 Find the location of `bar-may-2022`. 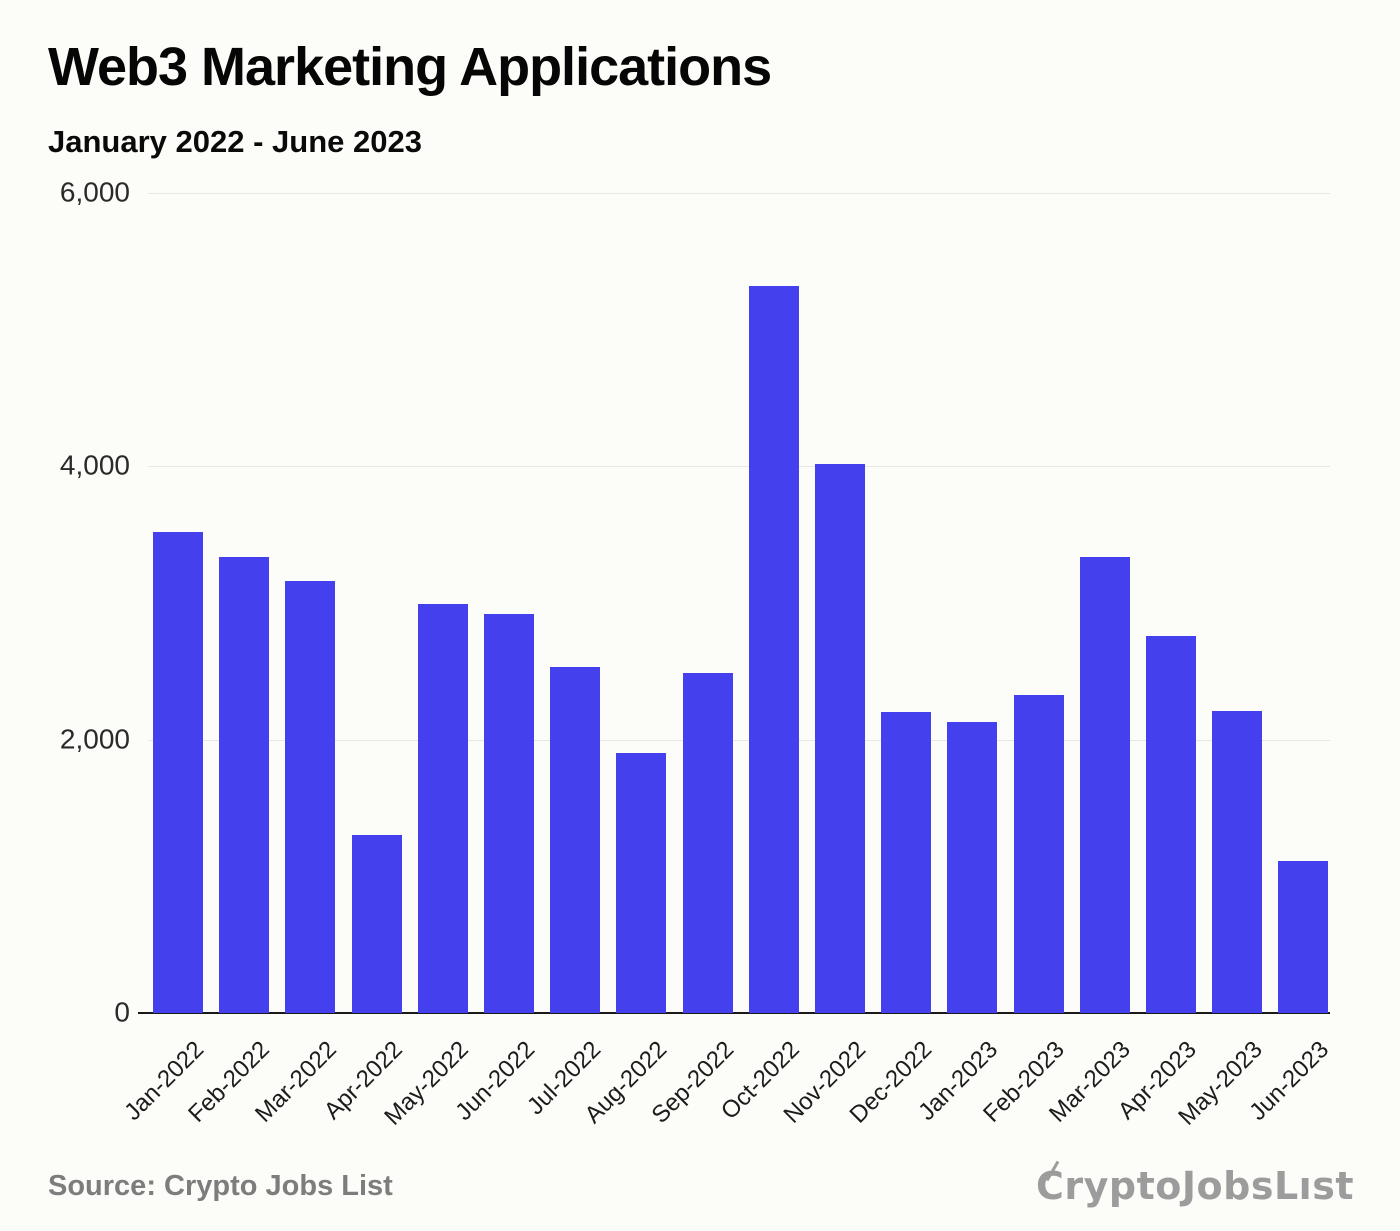

bar-may-2022 is located at coordinates (442, 808).